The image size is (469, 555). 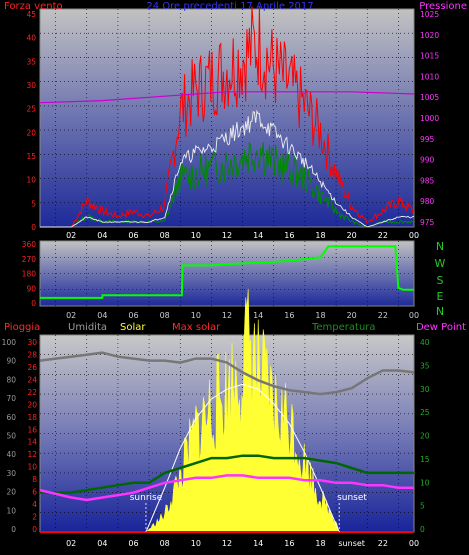 What do you see at coordinates (32, 417) in the screenshot?
I see `rain-y-tick: 18` at bounding box center [32, 417].